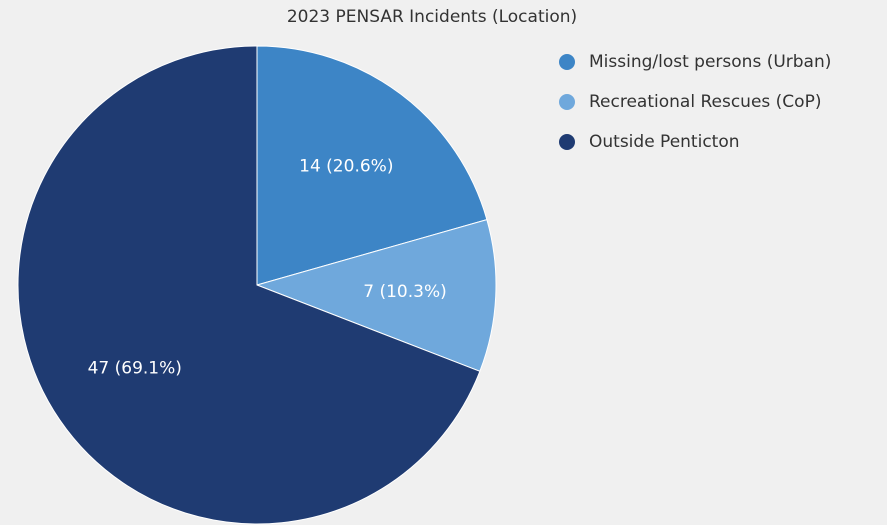 This screenshot has height=525, width=887. Describe the element at coordinates (664, 142) in the screenshot. I see `legend-label: Outside Penticton` at that location.